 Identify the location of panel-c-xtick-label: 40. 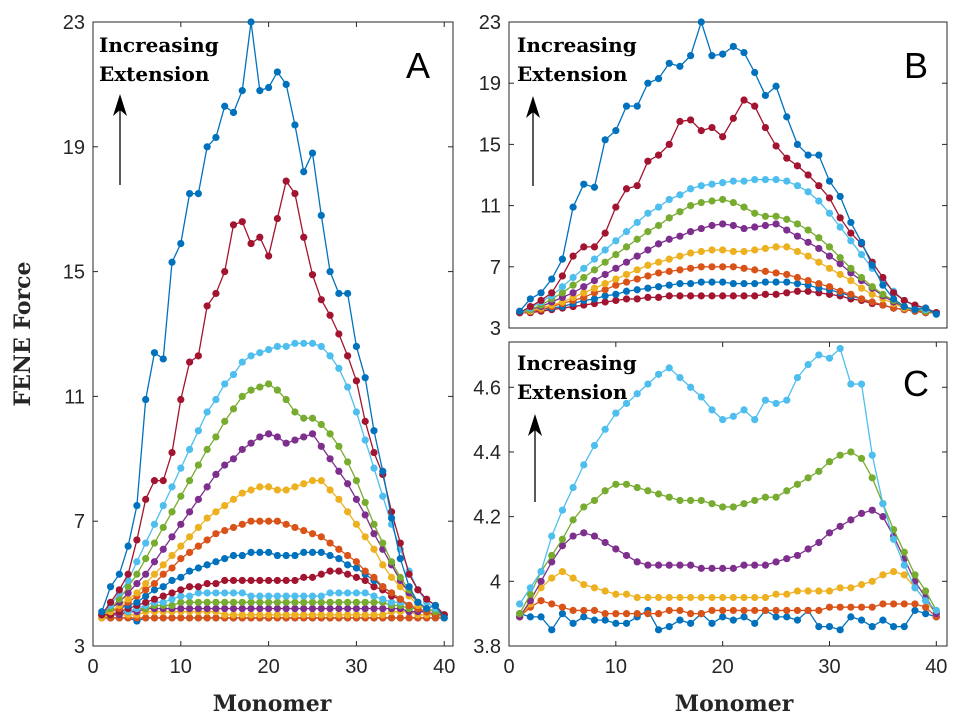
(936, 667).